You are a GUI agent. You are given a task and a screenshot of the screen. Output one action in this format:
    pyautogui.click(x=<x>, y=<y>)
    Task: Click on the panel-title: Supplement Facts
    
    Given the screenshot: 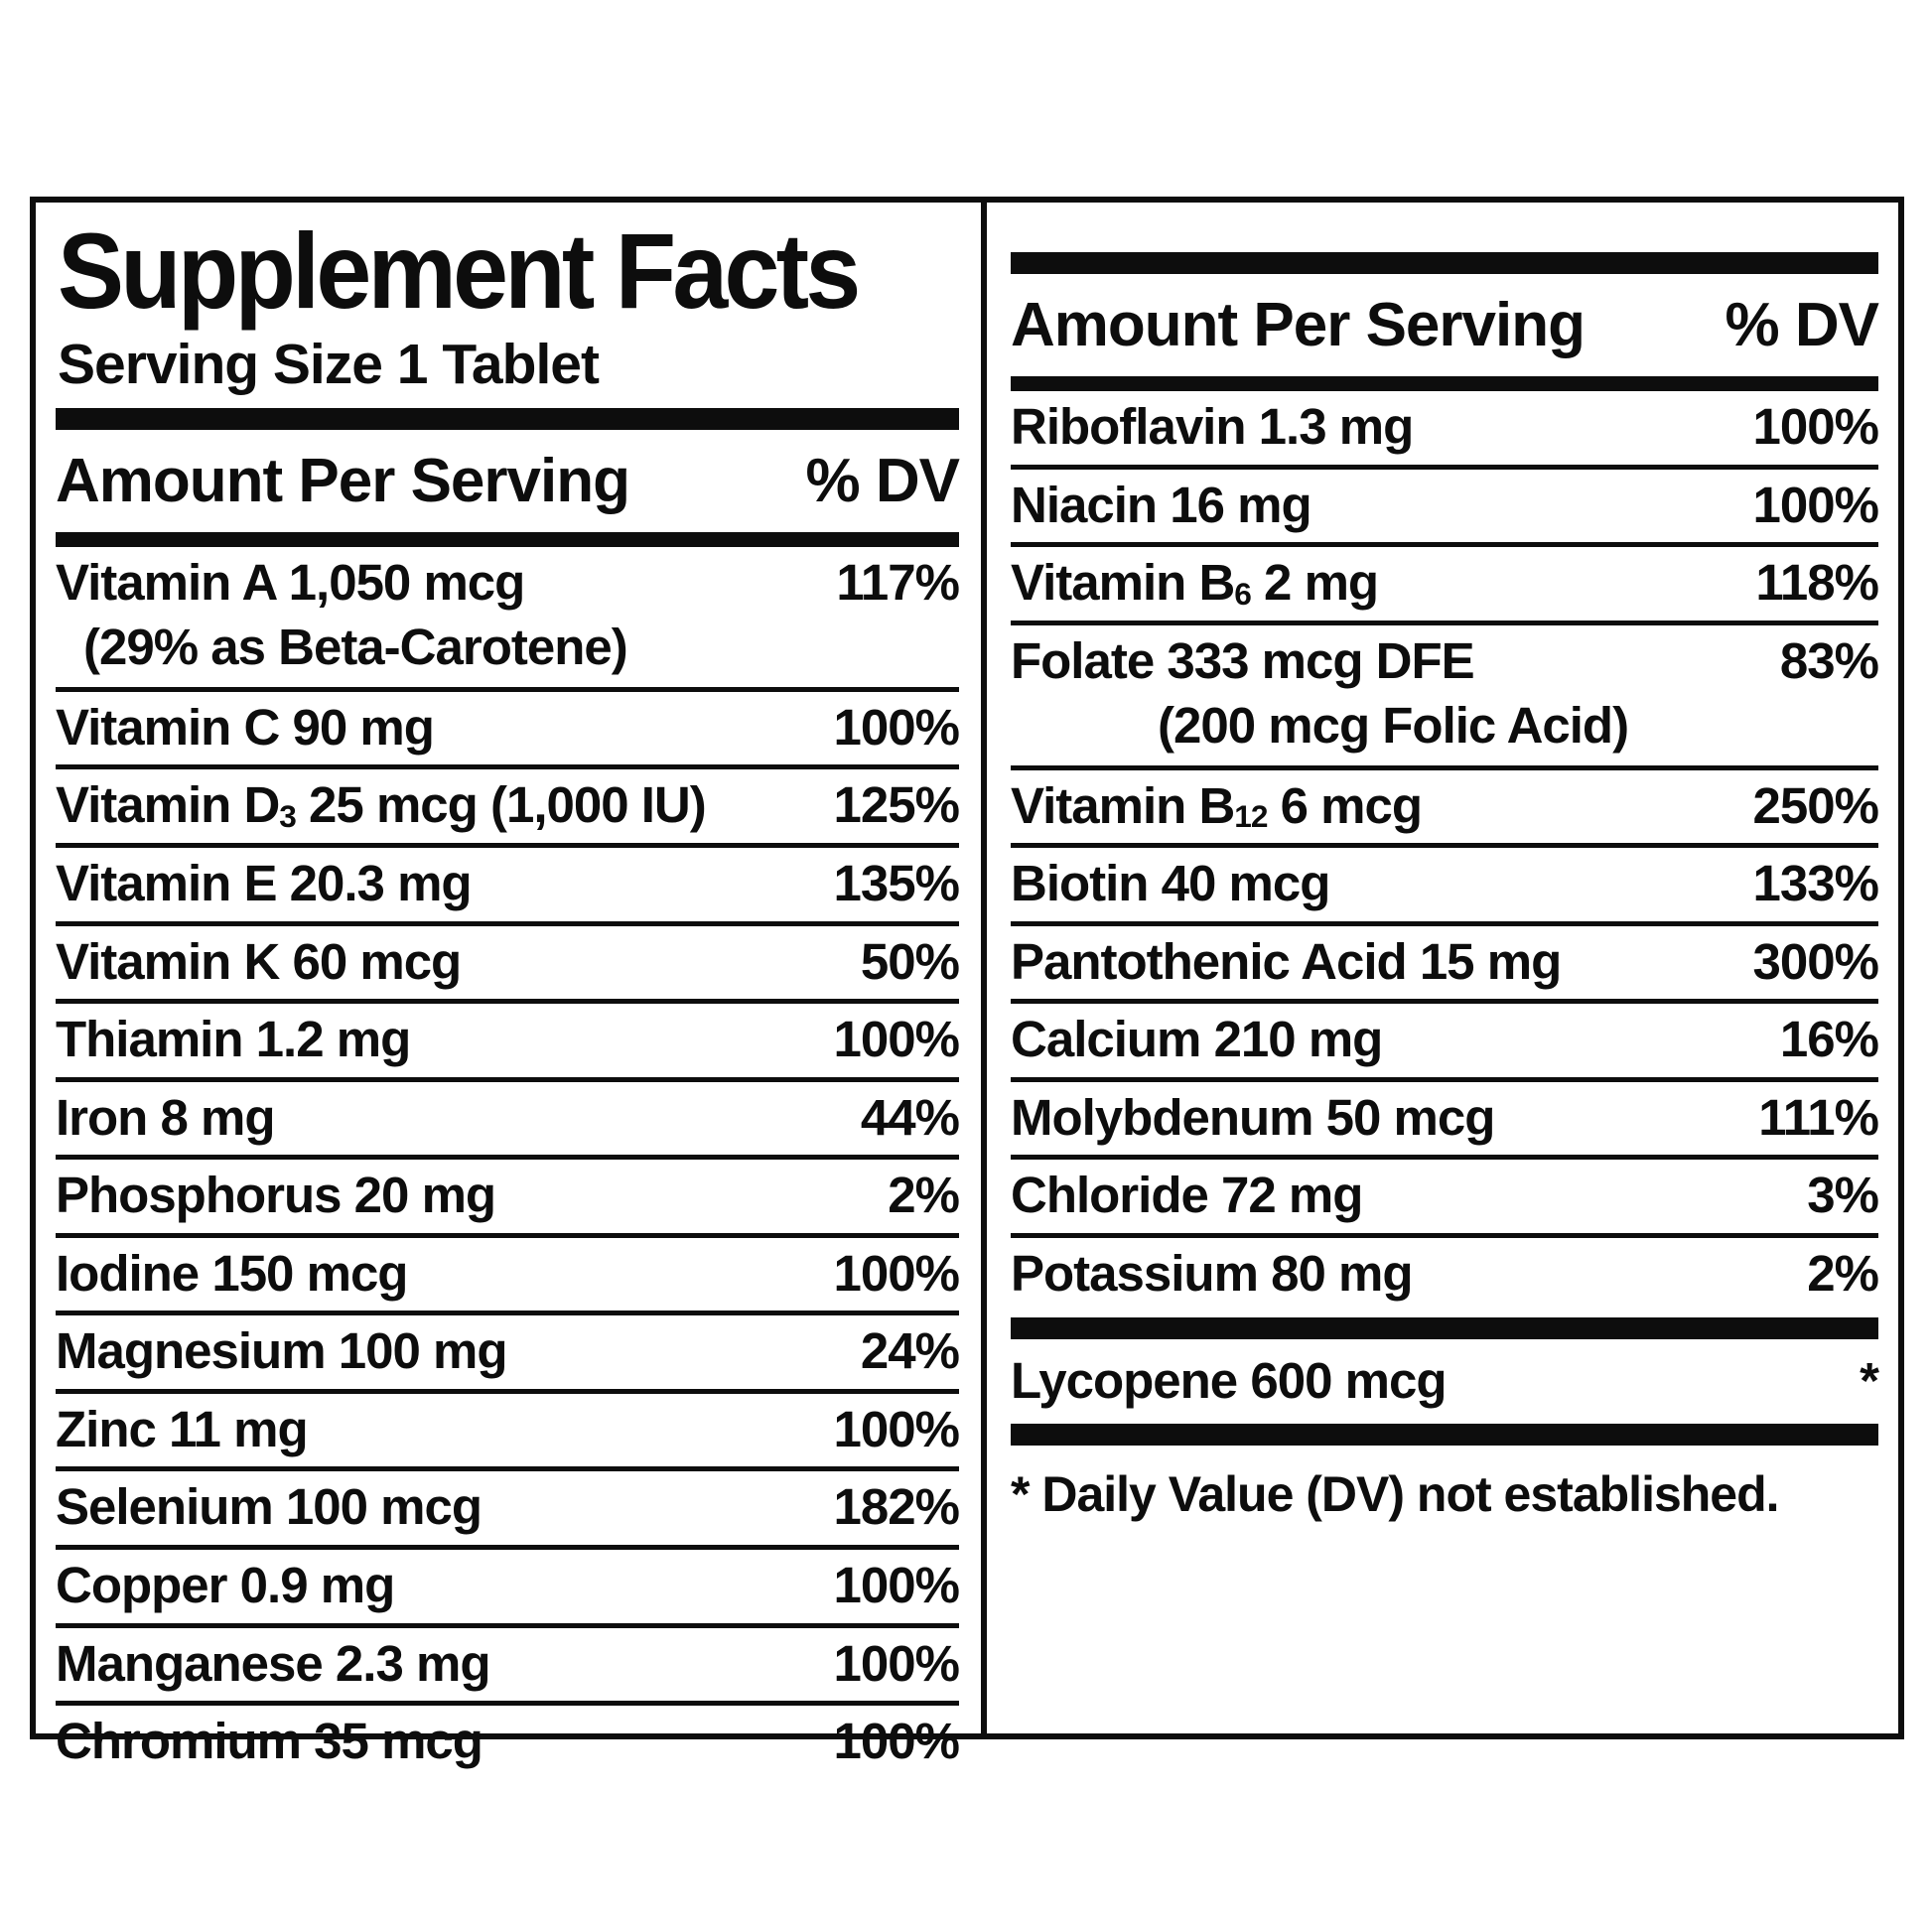 What is the action you would take?
    pyautogui.click(x=460, y=271)
    